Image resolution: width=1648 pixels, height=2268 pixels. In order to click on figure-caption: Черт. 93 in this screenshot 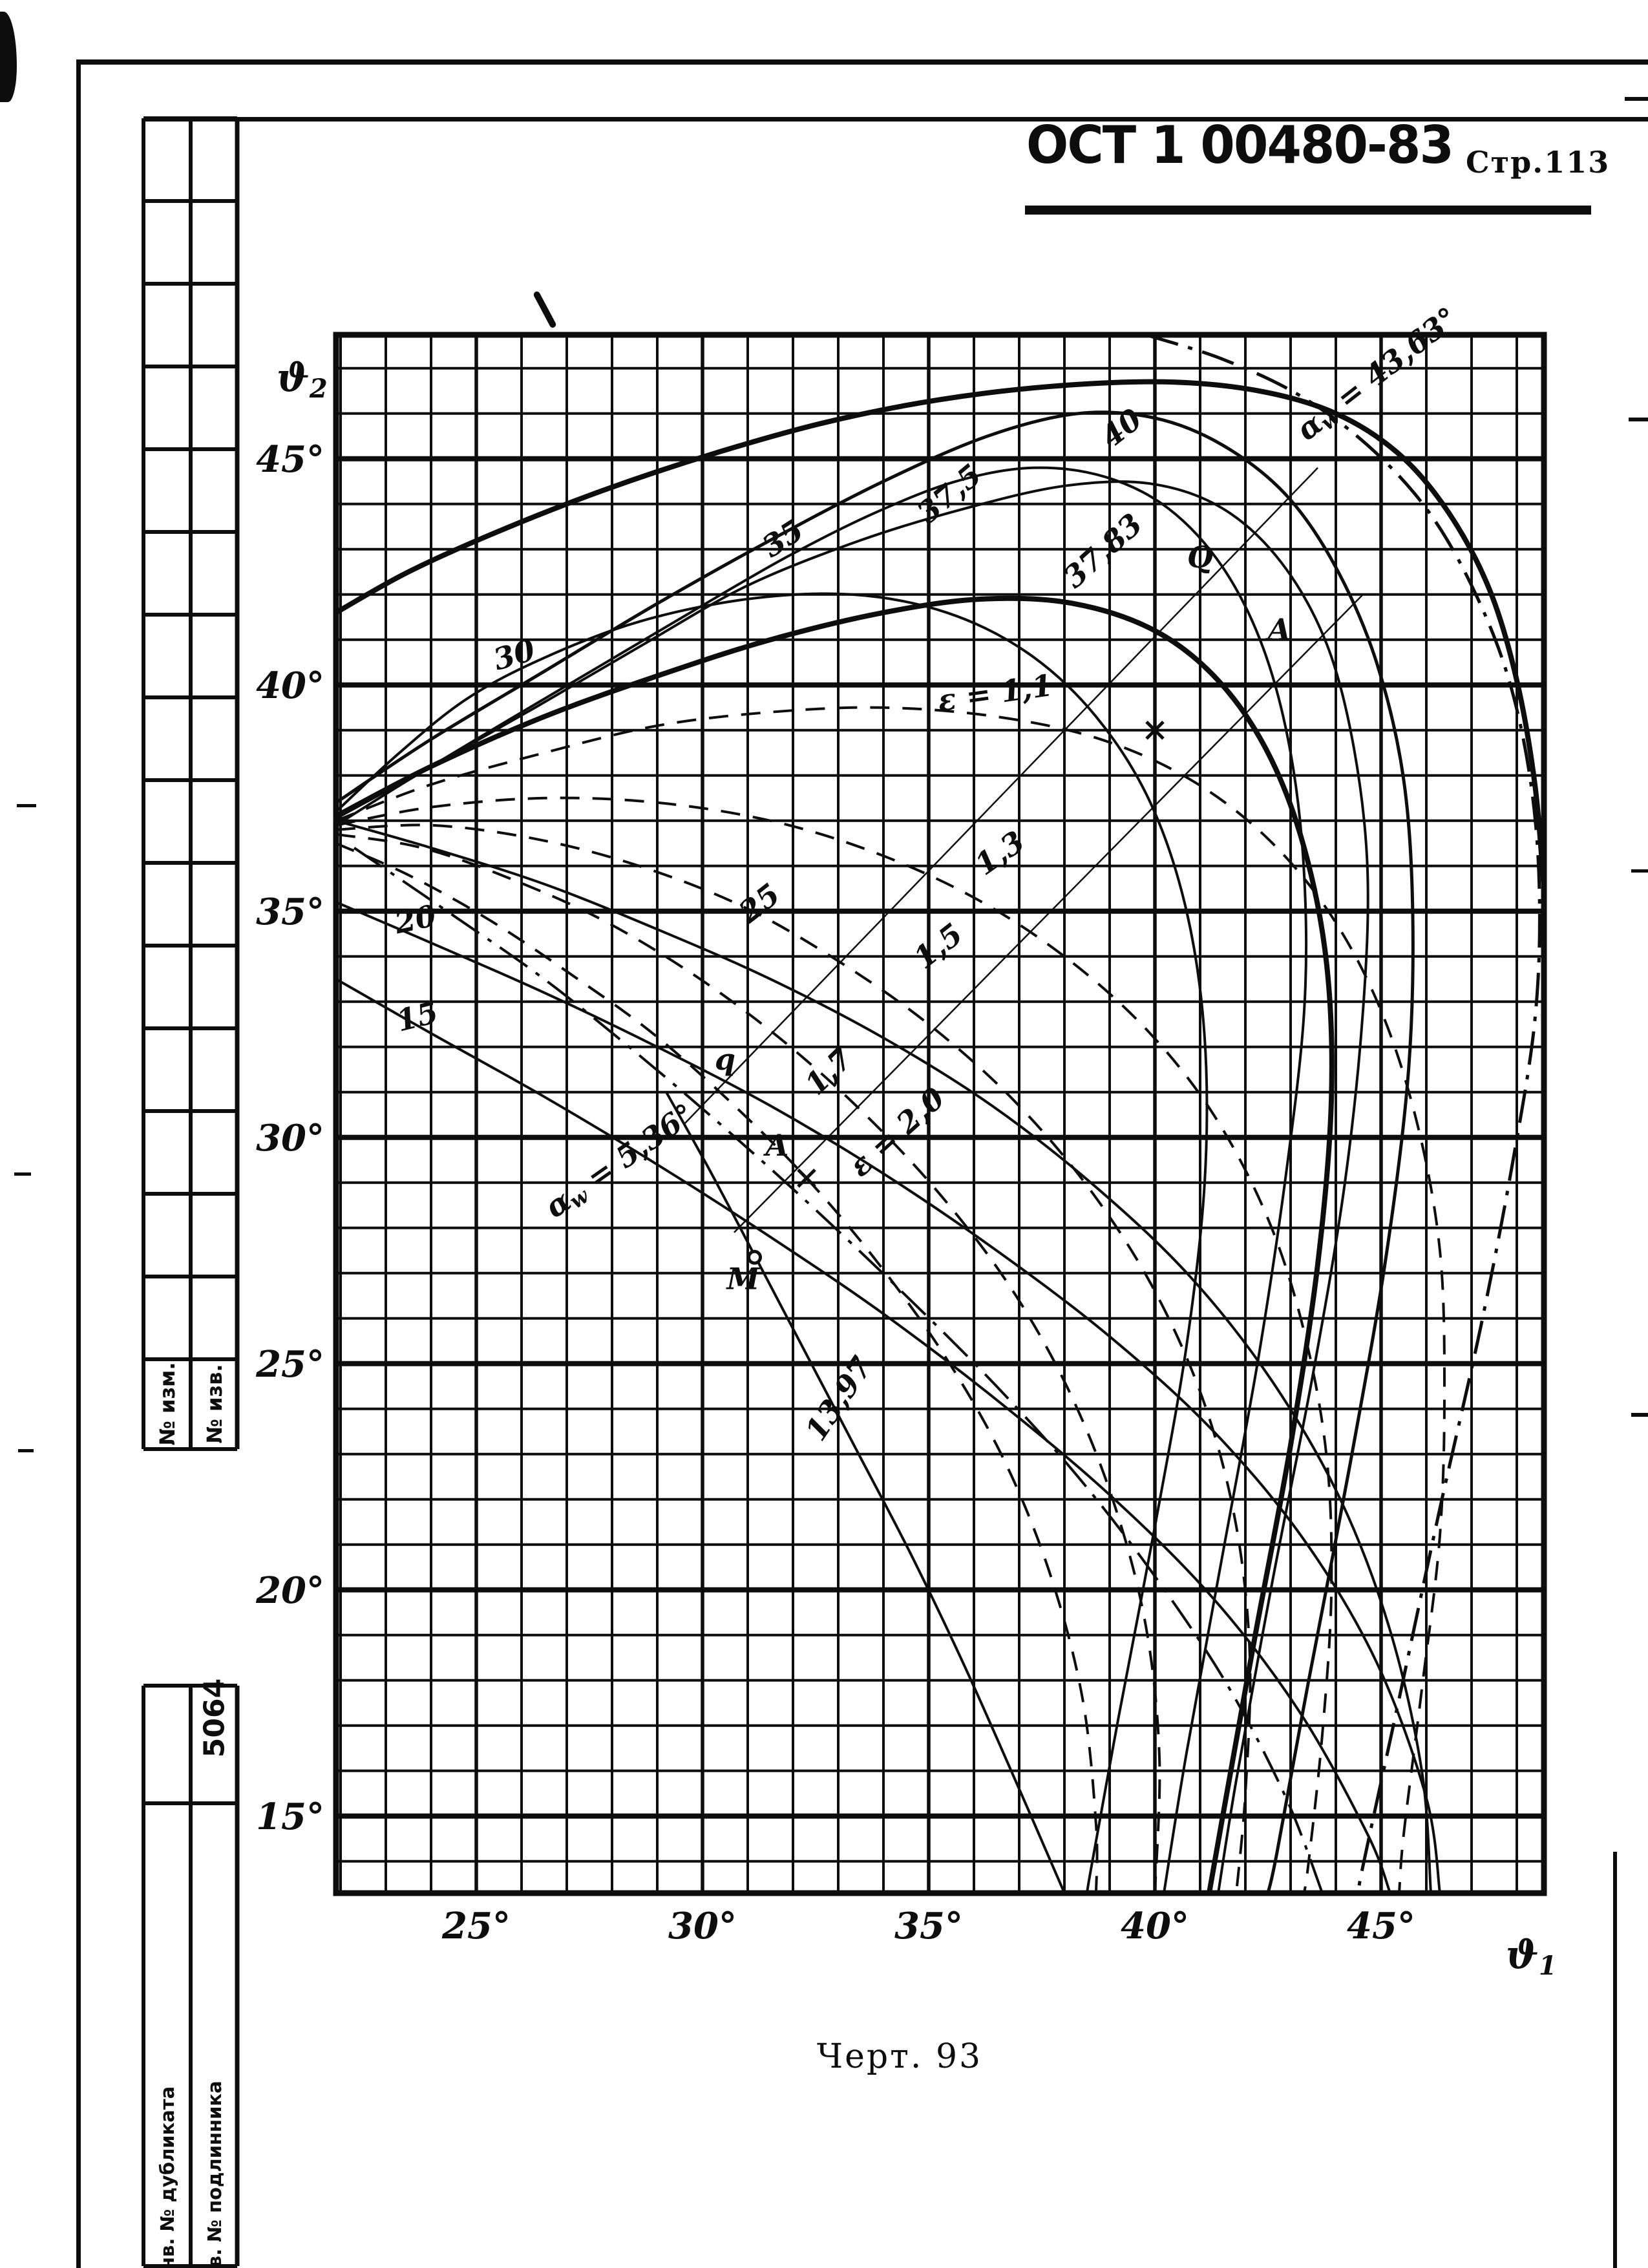, I will do `click(899, 2056)`.